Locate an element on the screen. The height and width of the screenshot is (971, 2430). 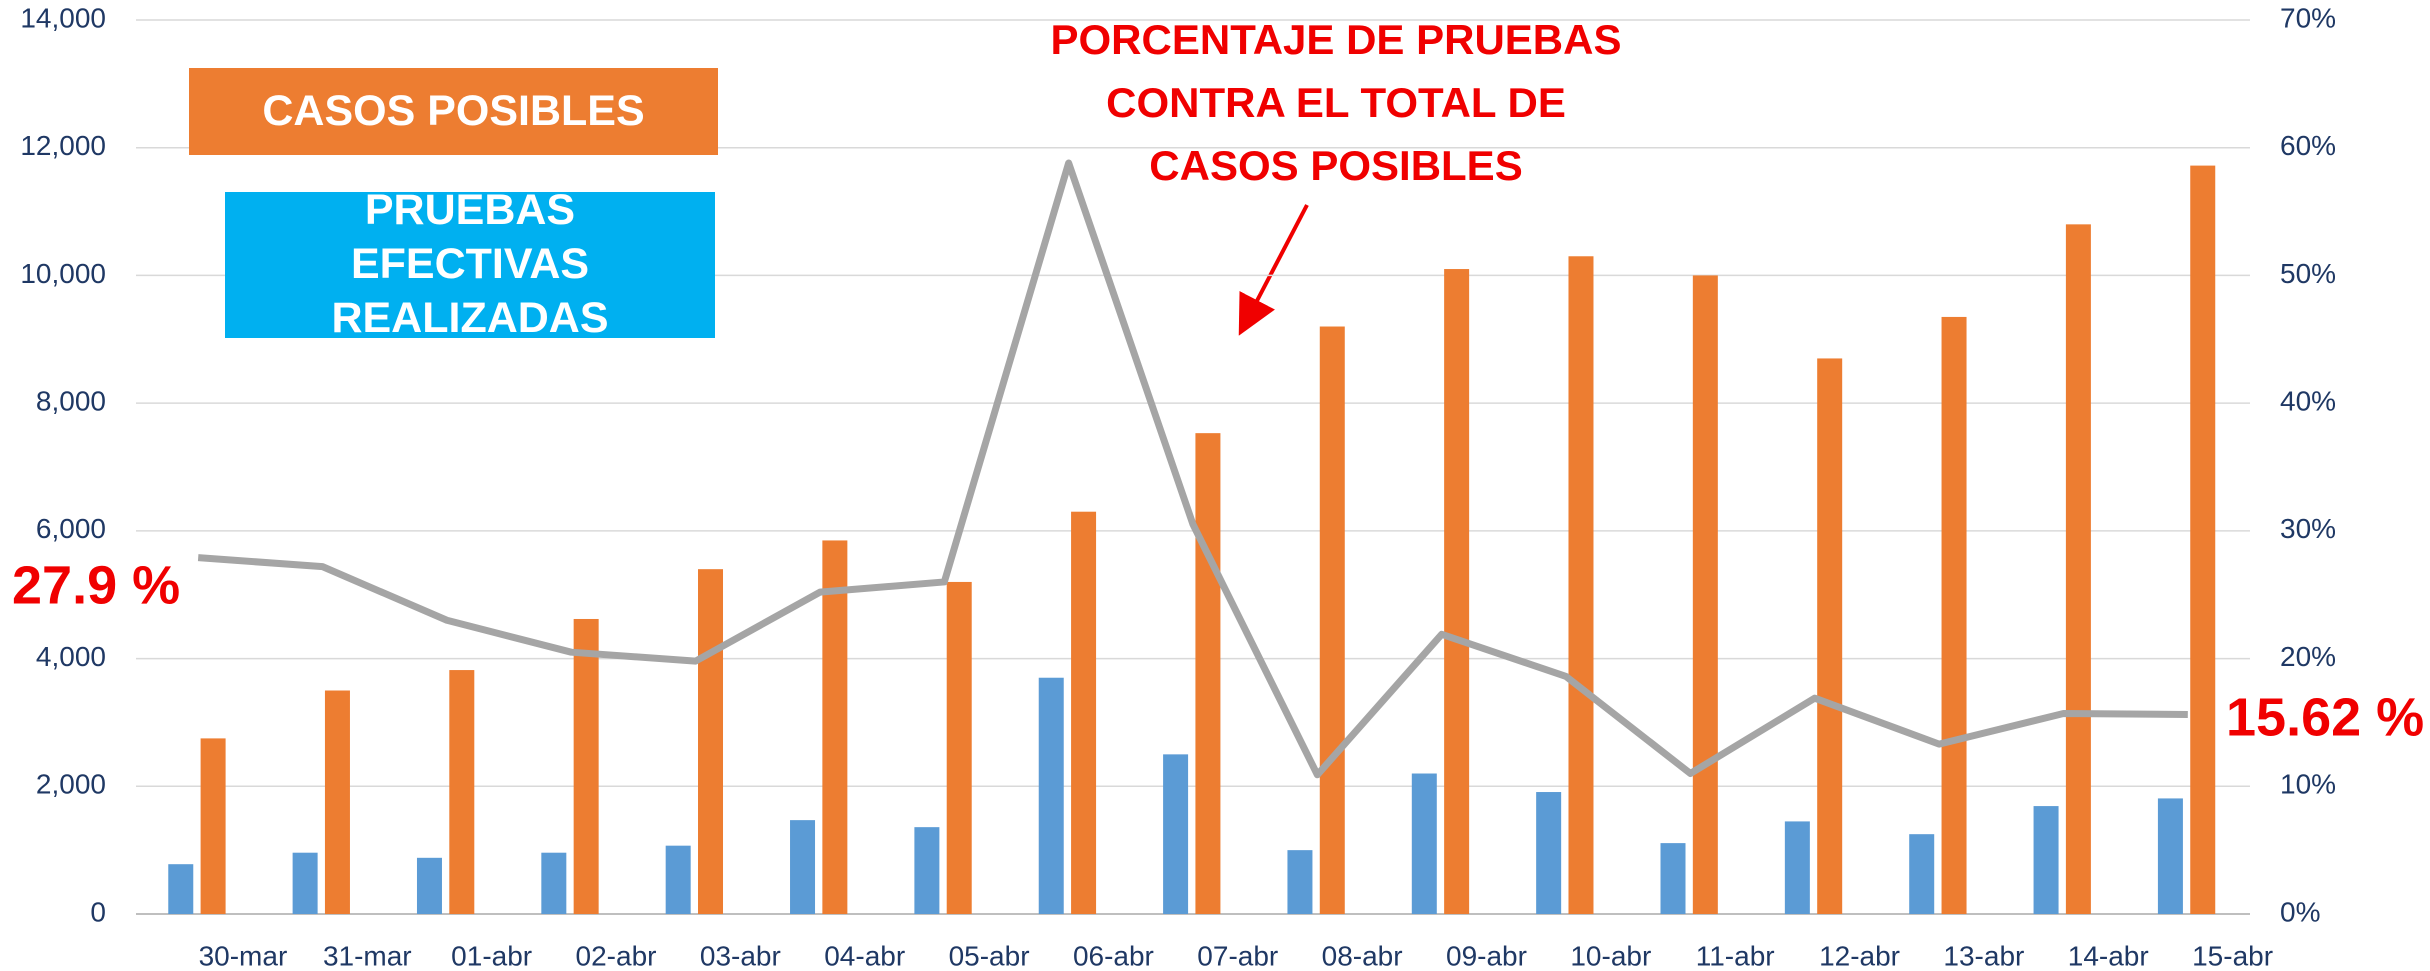
y2-tick-label: 30% is located at coordinates (2308, 528).